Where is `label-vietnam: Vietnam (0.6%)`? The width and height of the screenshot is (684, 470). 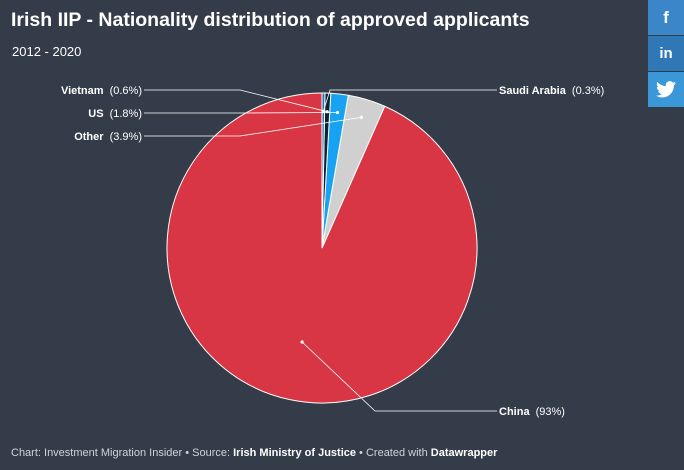
label-vietnam: Vietnam (0.6%) is located at coordinates (101, 91).